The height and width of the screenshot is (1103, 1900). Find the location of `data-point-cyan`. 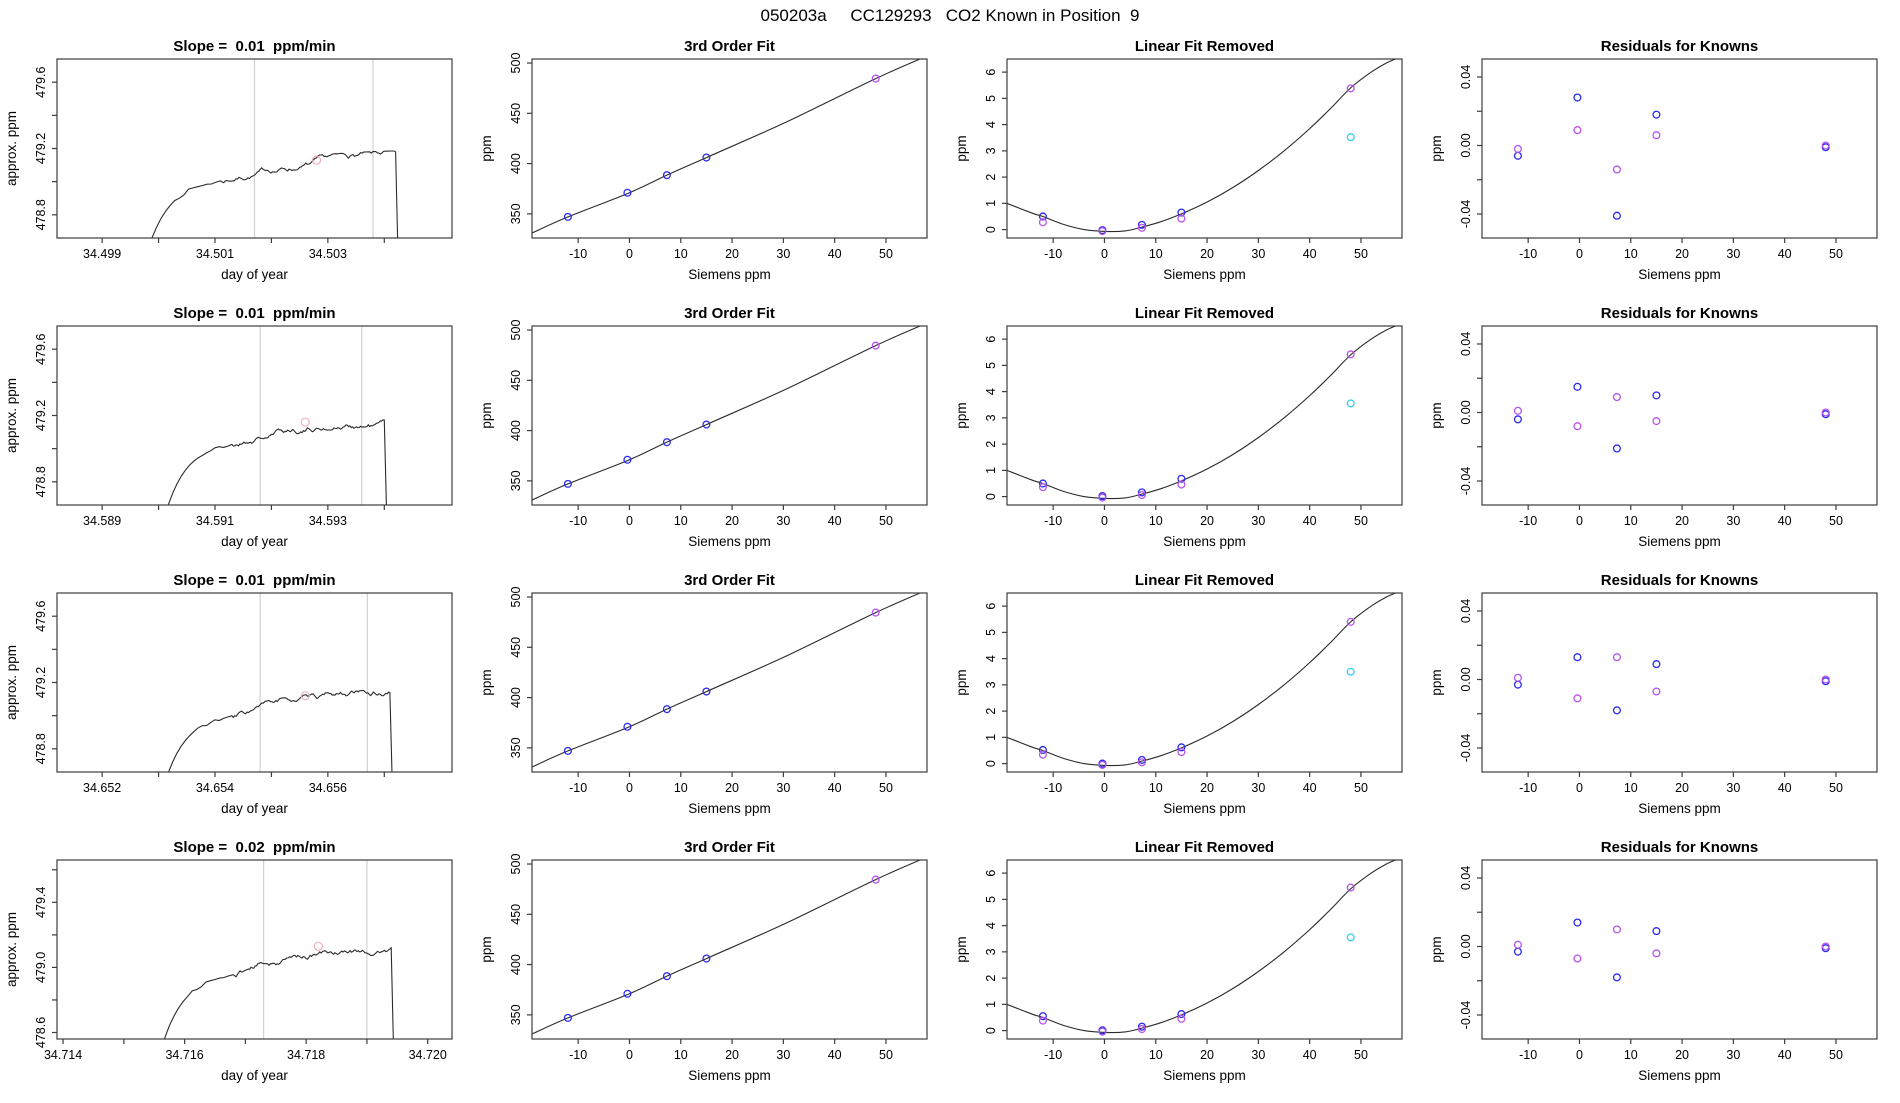

data-point-cyan is located at coordinates (1350, 403).